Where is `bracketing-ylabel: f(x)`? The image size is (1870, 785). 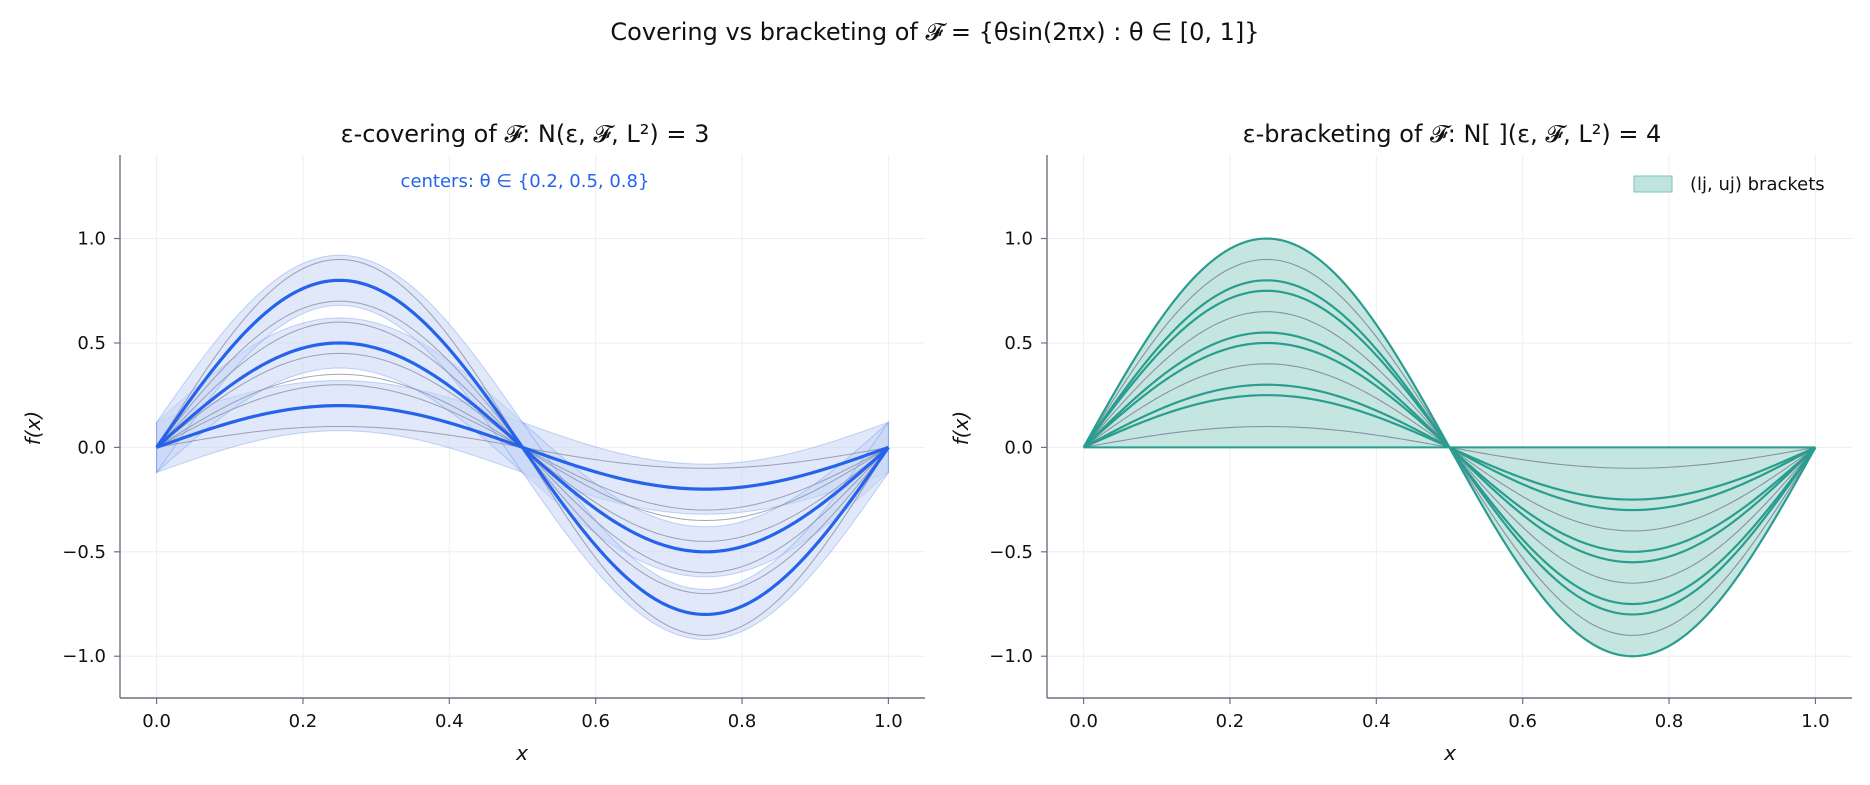
bracketing-ylabel: f(x) is located at coordinates (961, 428).